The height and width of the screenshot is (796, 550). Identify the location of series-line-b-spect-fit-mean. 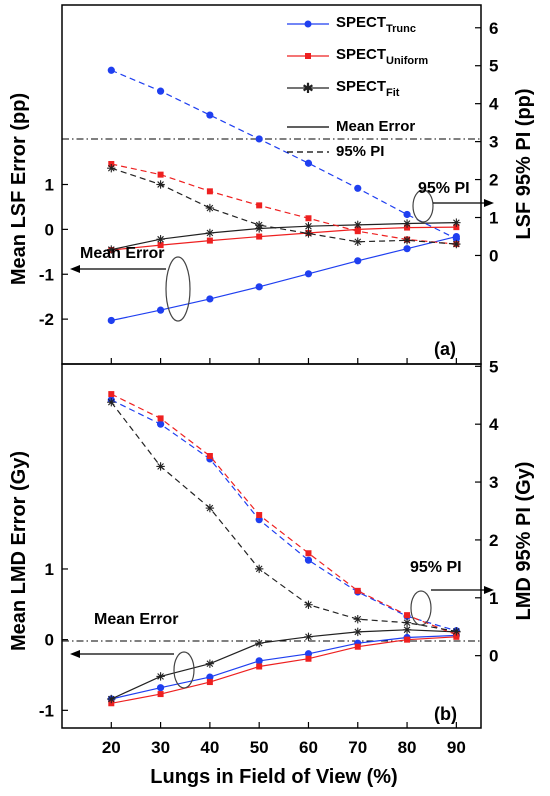
(284, 664).